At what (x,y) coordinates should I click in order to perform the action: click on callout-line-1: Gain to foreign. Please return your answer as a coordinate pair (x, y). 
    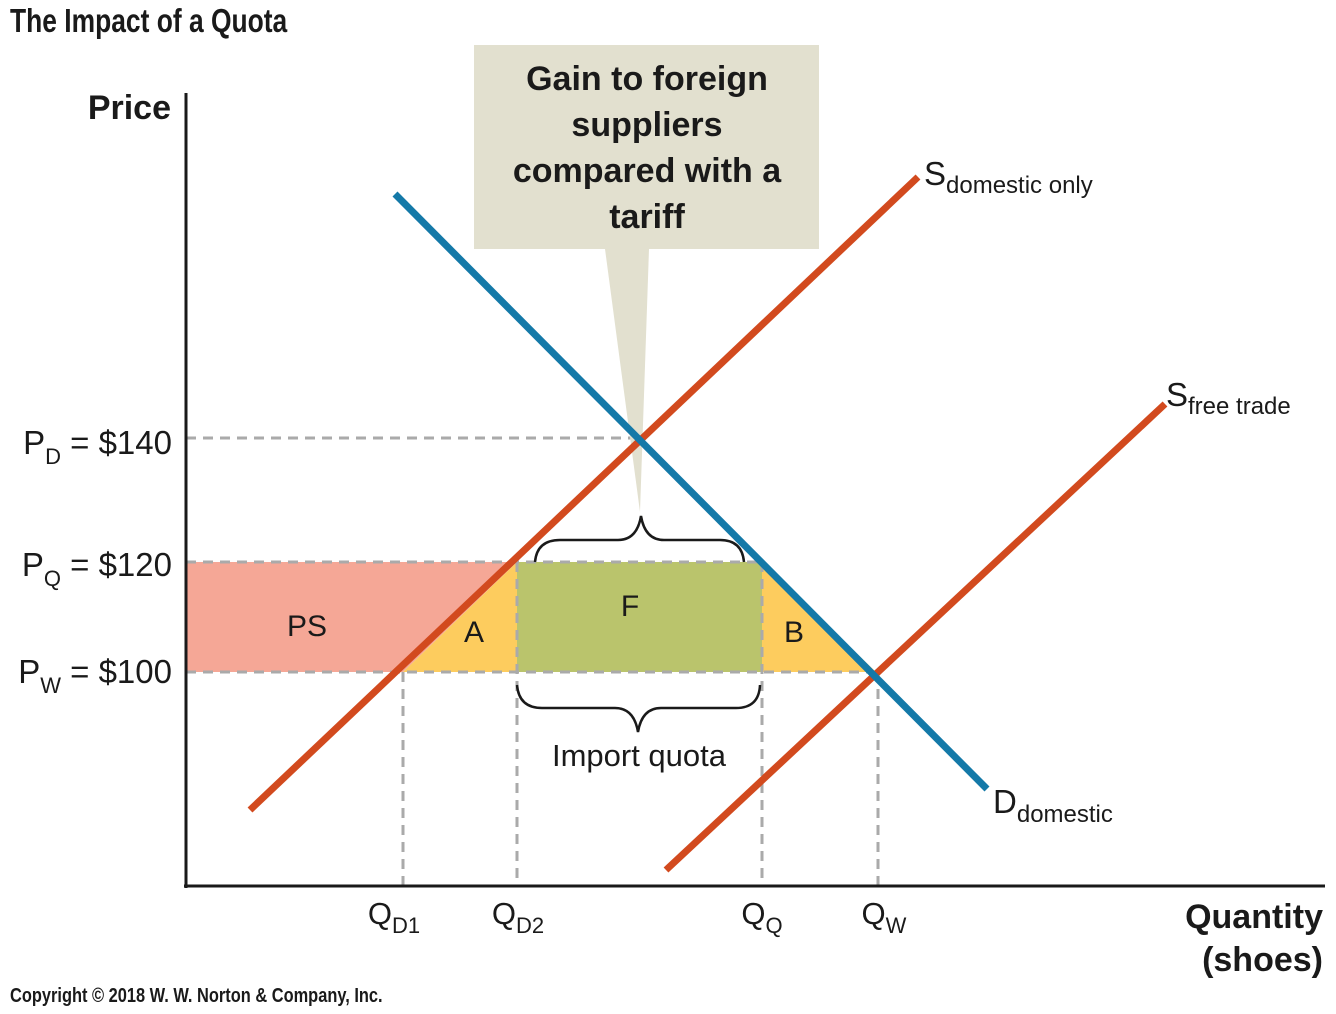
    Looking at the image, I should click on (647, 79).